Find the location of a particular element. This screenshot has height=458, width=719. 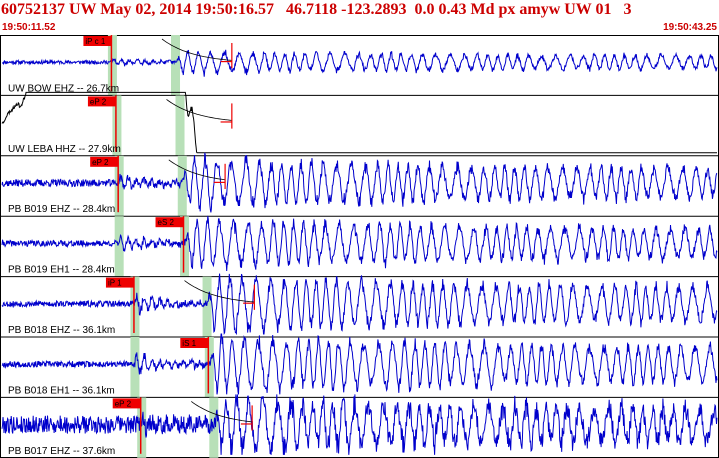

station-label: PB B017 EHZ -- 37.6km is located at coordinates (61, 451).